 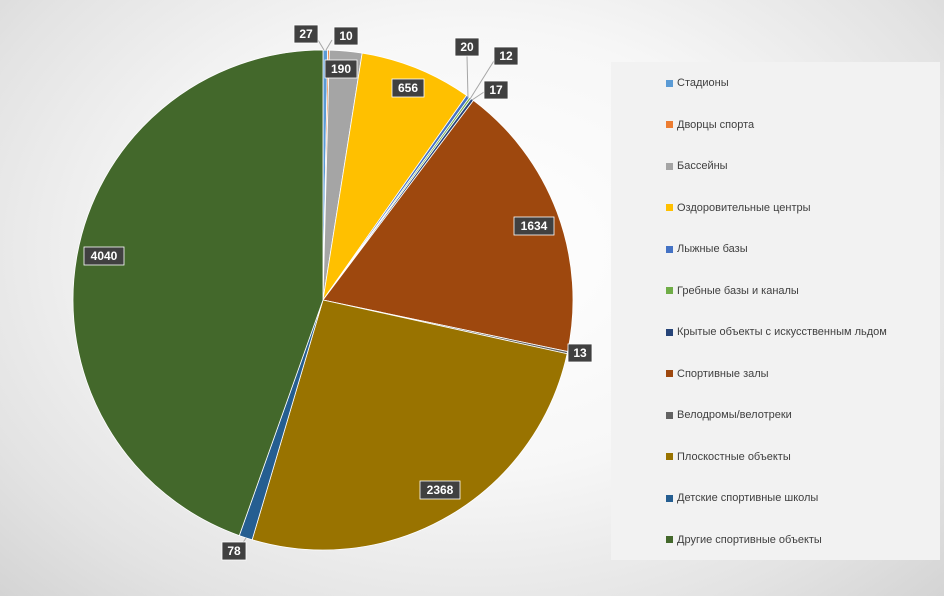 What do you see at coordinates (738, 290) in the screenshot?
I see `legend-label: Гребные базы и каналы` at bounding box center [738, 290].